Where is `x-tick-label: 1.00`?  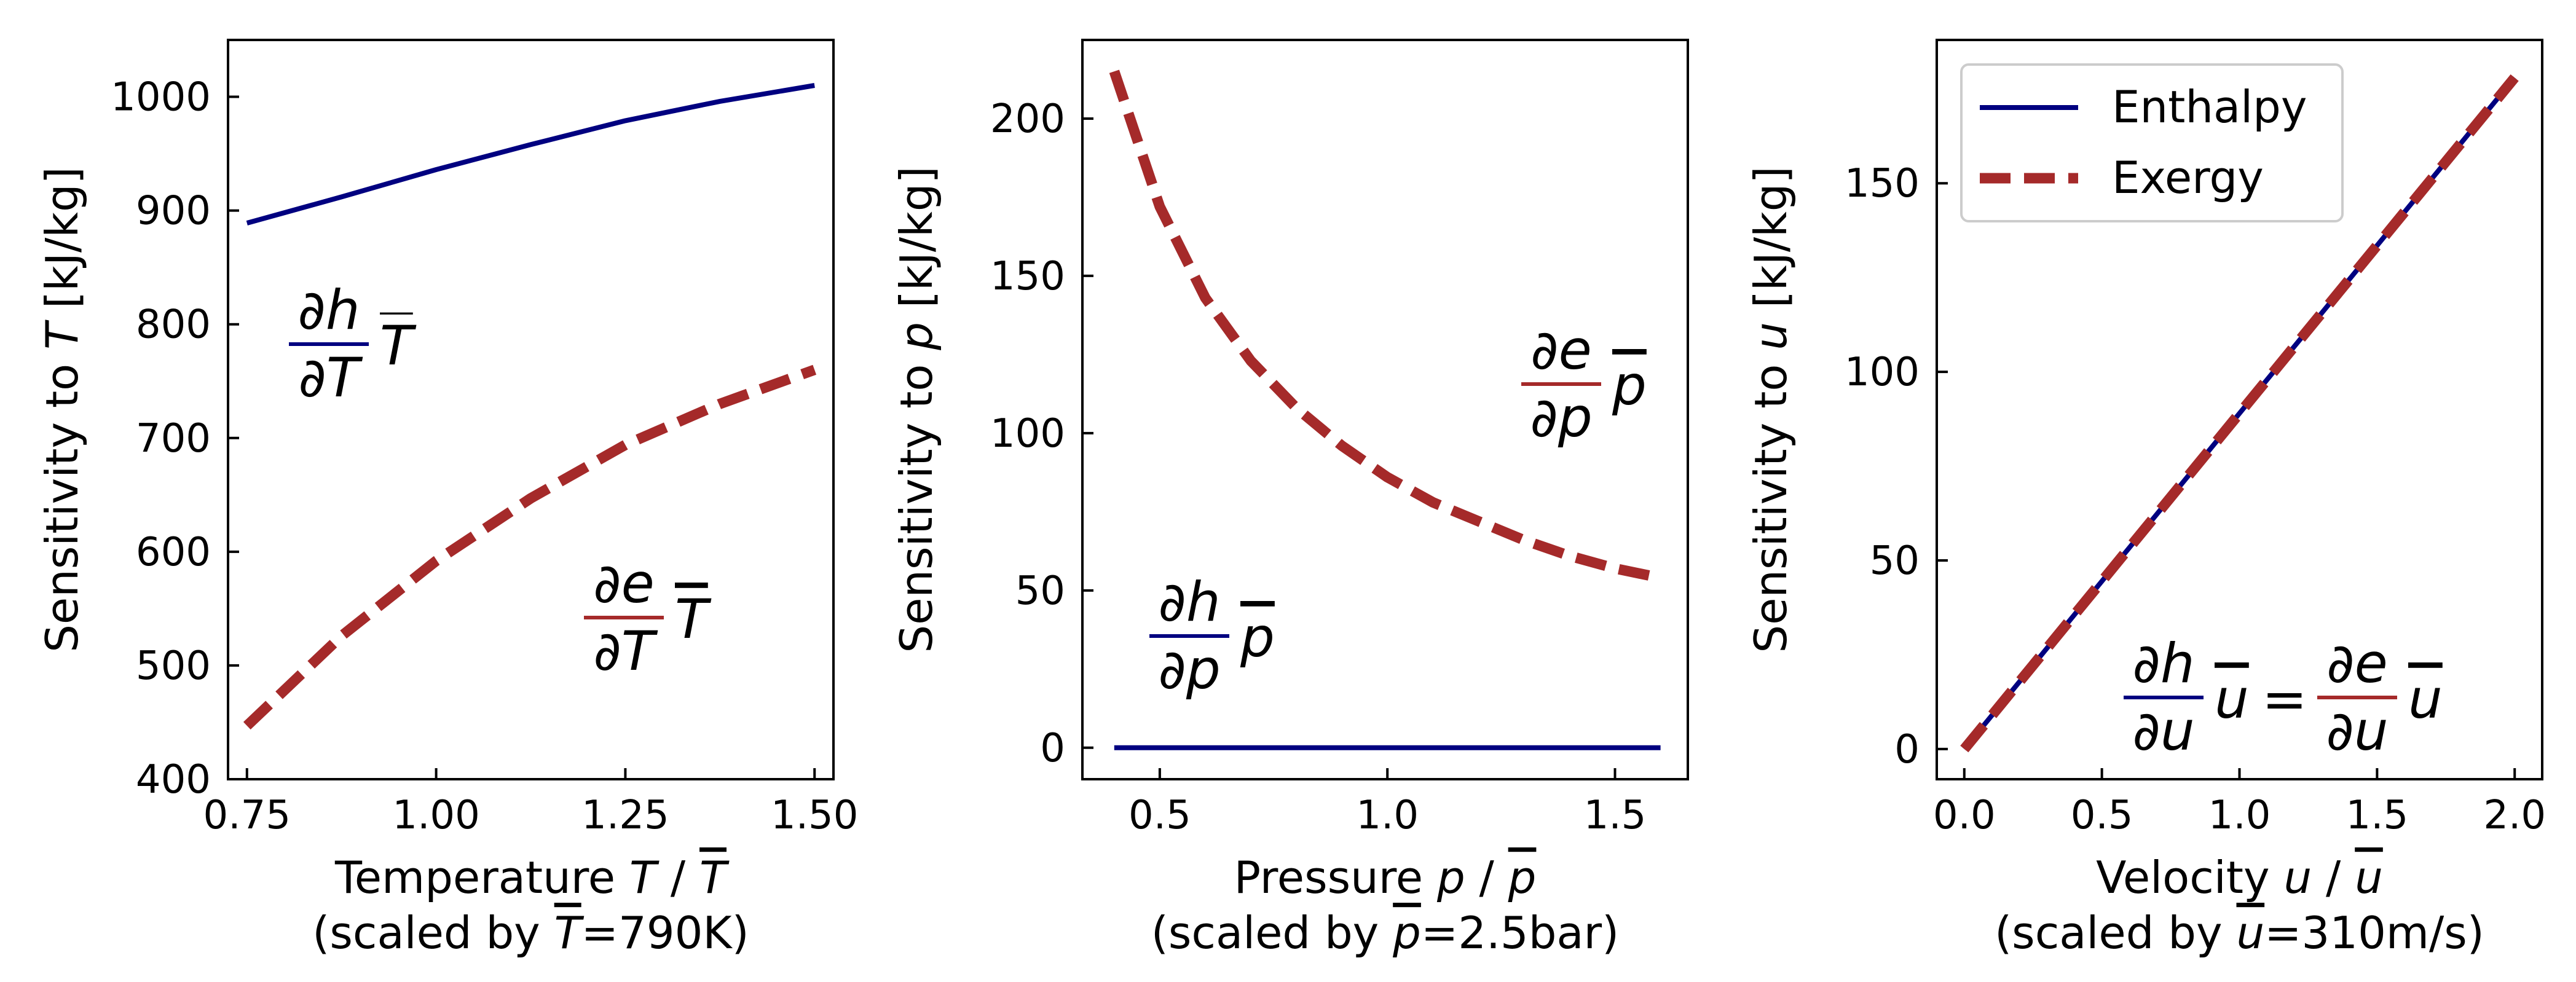 x-tick-label: 1.00 is located at coordinates (436, 815).